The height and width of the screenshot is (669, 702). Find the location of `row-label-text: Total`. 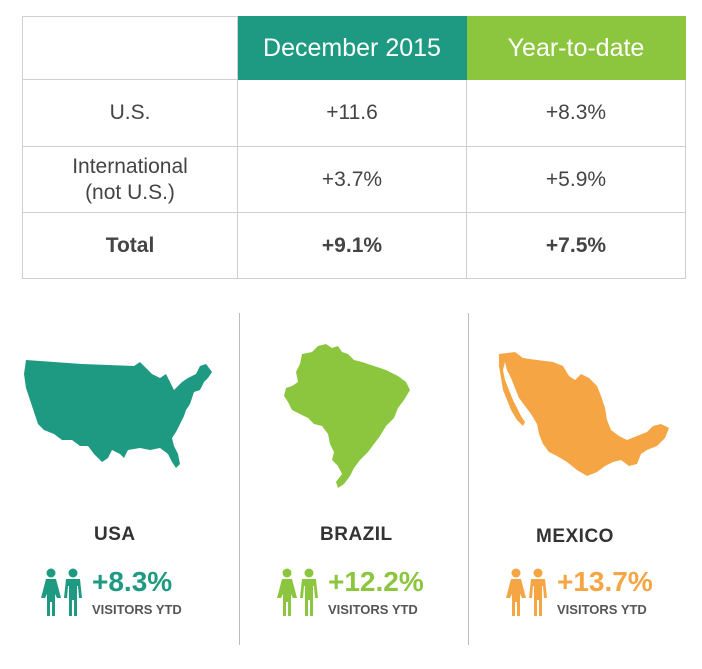

row-label-text: Total is located at coordinates (130, 245).